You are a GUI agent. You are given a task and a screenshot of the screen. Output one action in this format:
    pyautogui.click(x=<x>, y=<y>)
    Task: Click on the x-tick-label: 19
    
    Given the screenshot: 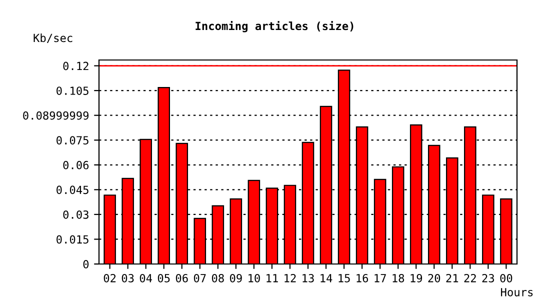 What is the action you would take?
    pyautogui.click(x=416, y=278)
    